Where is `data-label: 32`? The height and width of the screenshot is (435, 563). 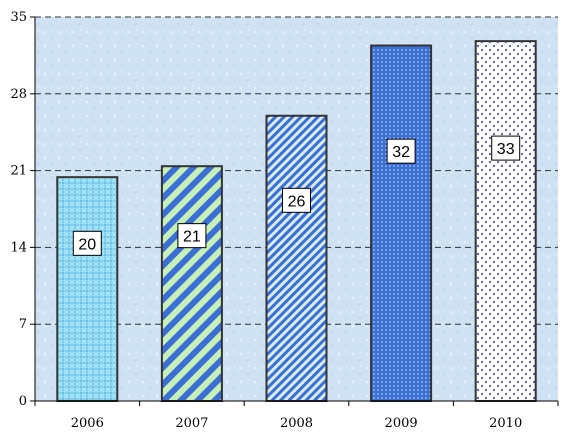
data-label: 32 is located at coordinates (401, 152).